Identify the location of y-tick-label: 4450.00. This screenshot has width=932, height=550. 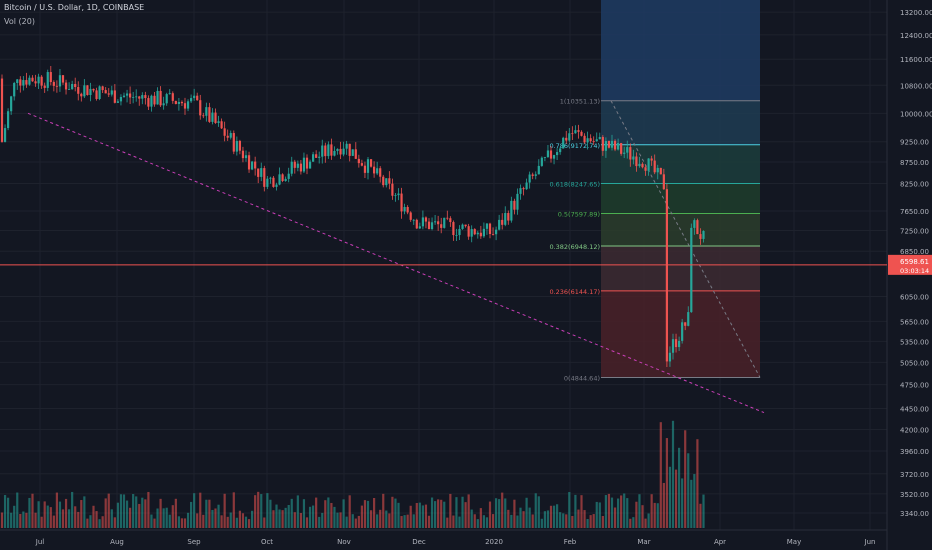
(914, 409).